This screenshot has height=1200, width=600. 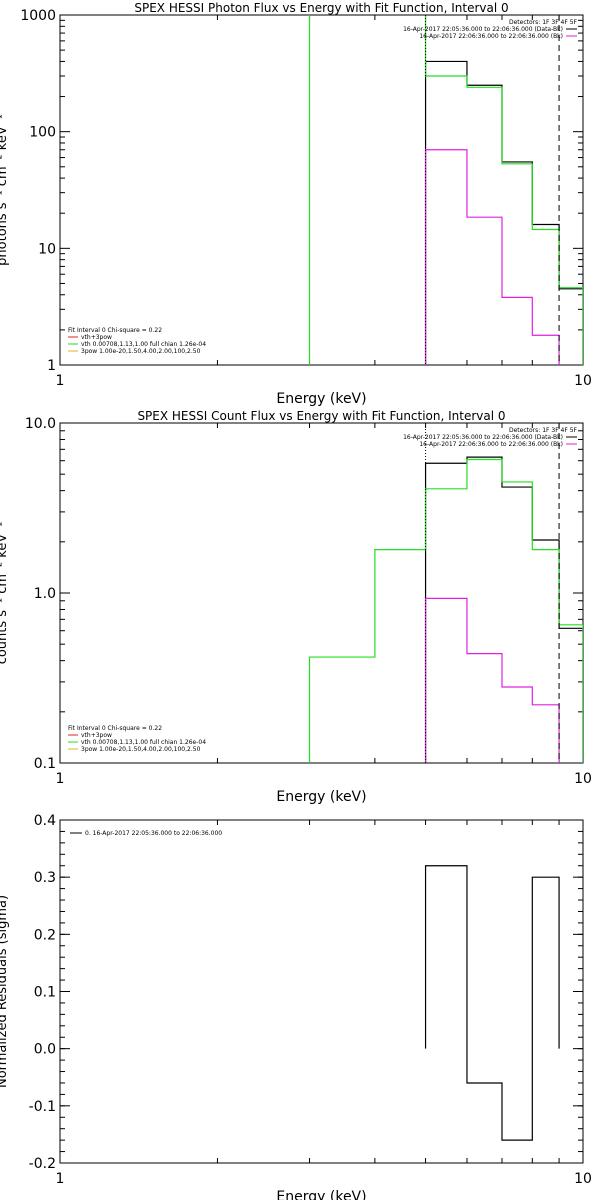 What do you see at coordinates (45, 594) in the screenshot?
I see `y-tick-label: 1.0` at bounding box center [45, 594].